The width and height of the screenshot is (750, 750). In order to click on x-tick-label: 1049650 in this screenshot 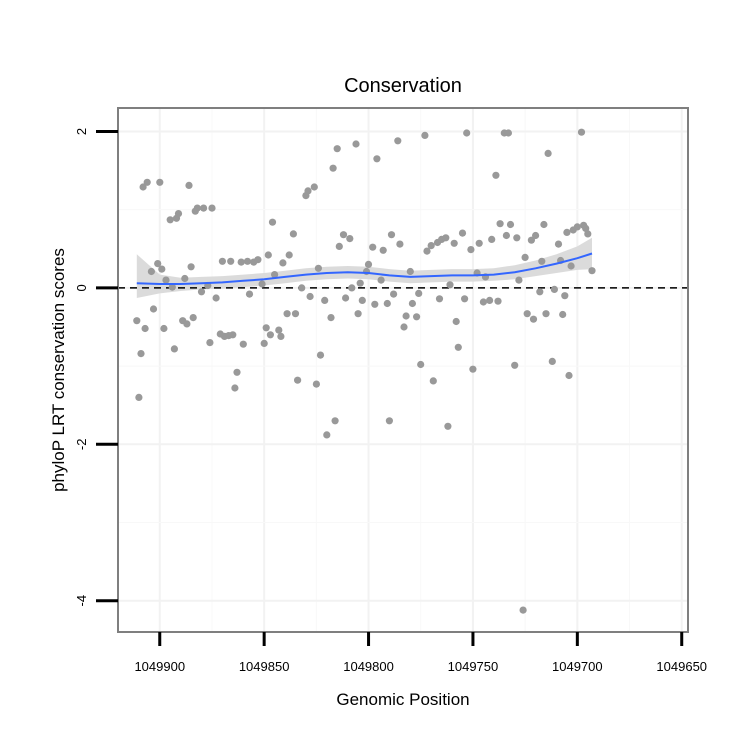, I will do `click(681, 666)`.